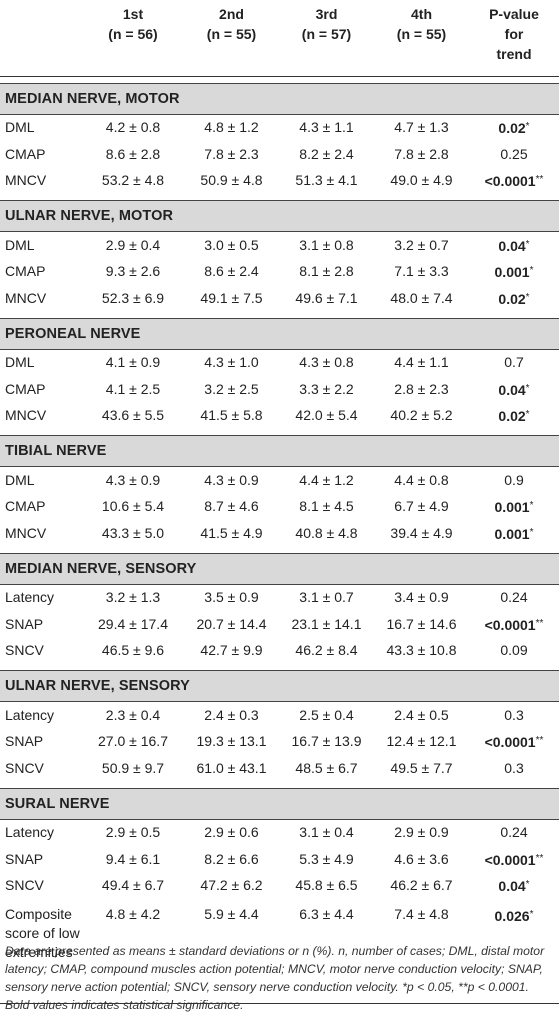  I want to click on value-cell-quartile-2: 8.7 ± 4.6, so click(231, 506).